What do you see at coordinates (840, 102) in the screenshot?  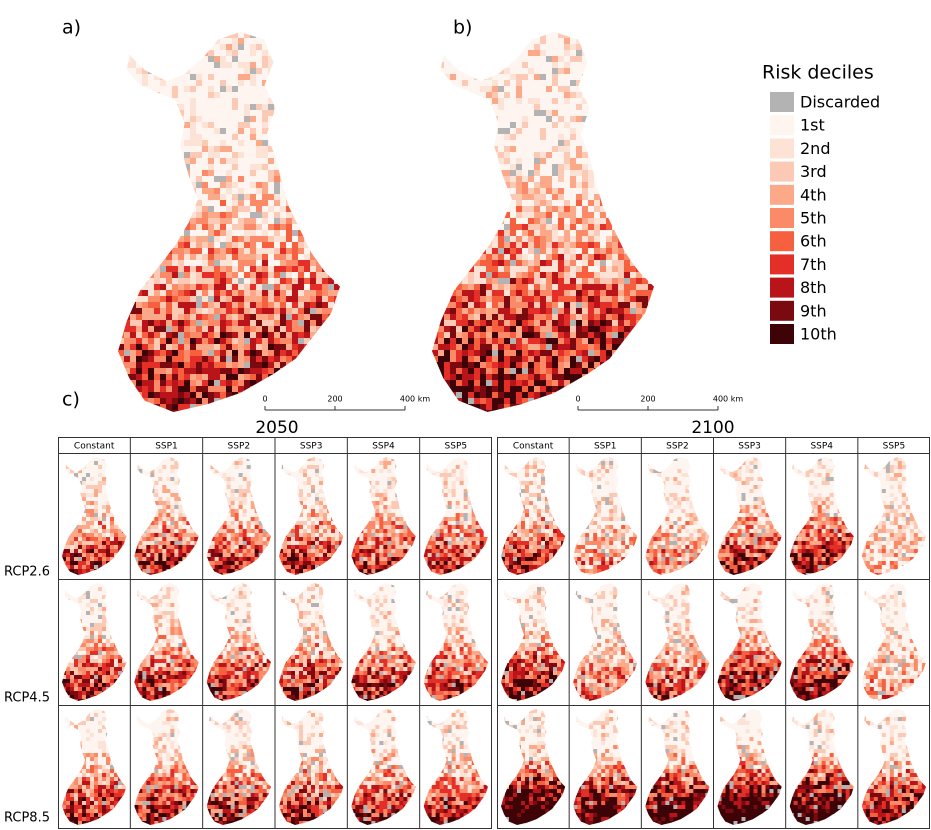 I see `legend-label: Discarded` at bounding box center [840, 102].